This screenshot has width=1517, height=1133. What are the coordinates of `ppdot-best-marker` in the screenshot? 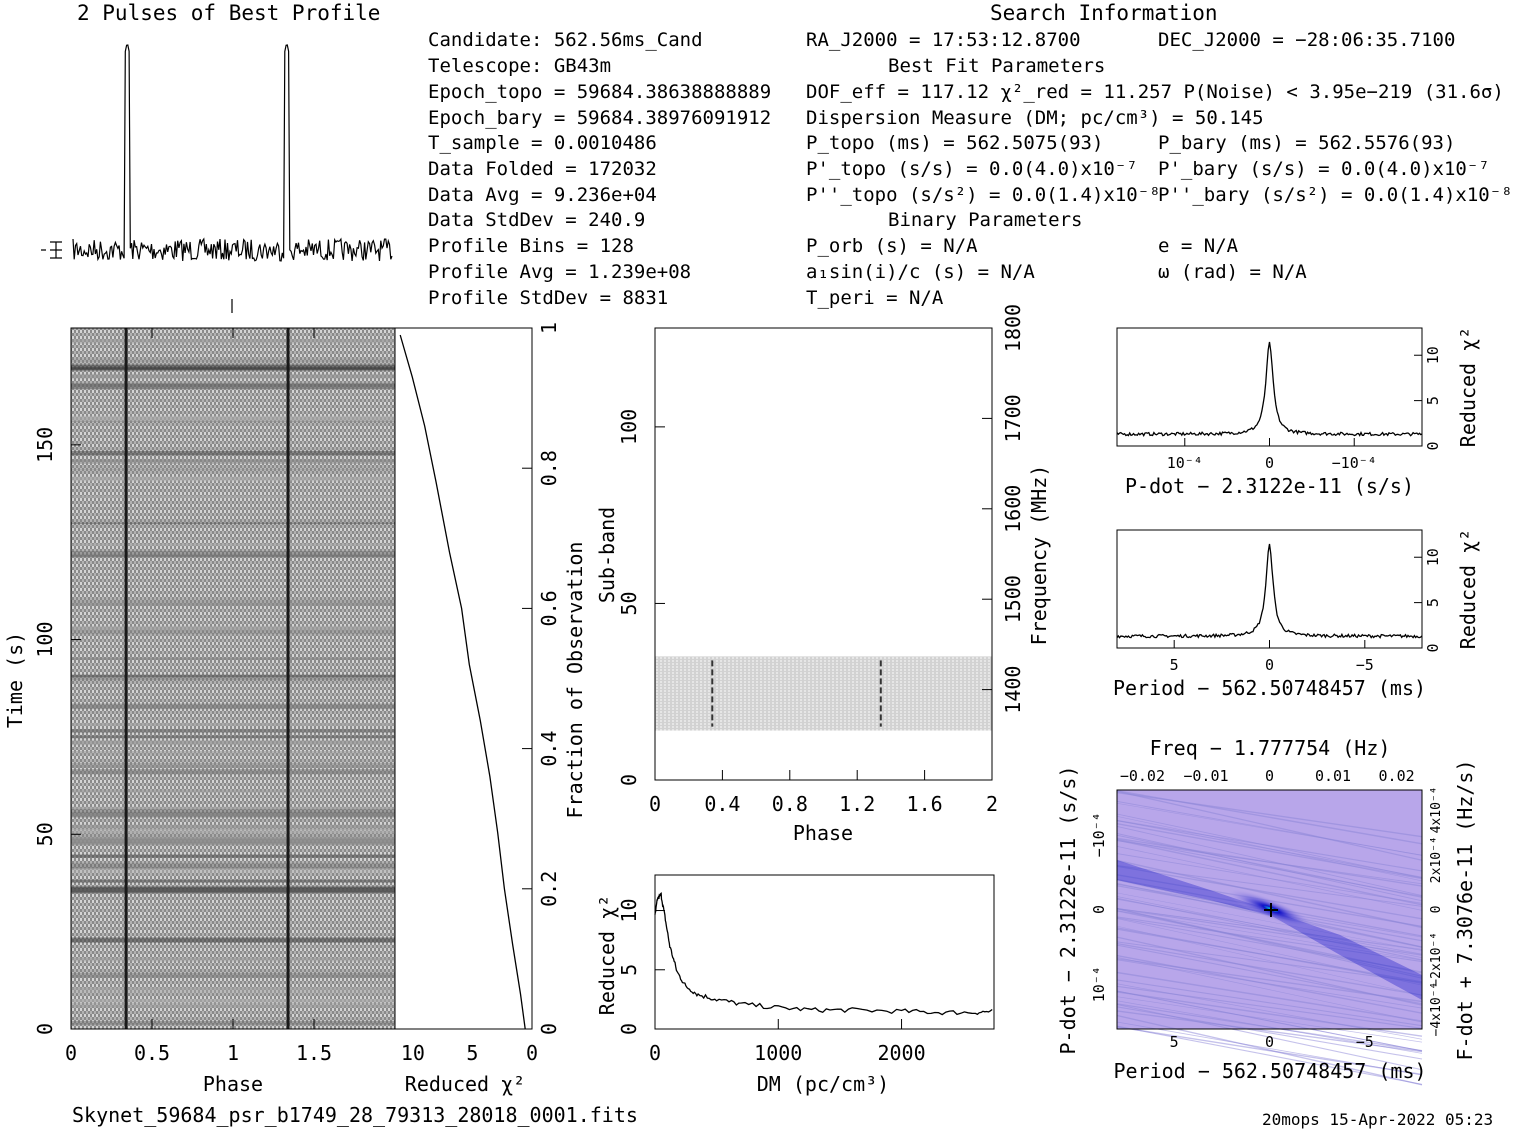 It's located at (1271, 910).